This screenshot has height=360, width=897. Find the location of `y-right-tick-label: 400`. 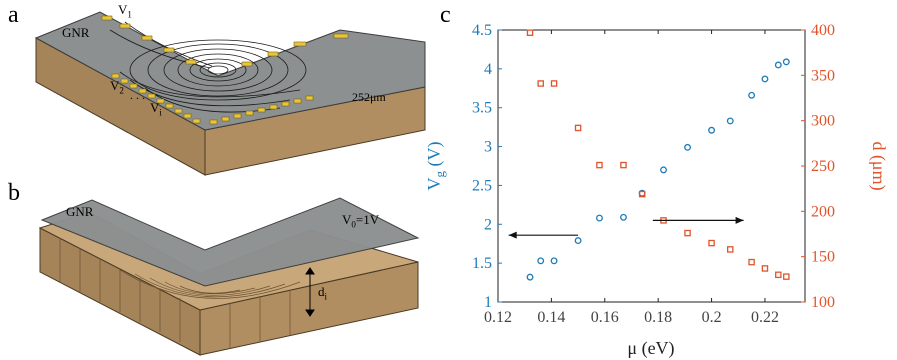

y-right-tick-label: 400 is located at coordinates (823, 30).